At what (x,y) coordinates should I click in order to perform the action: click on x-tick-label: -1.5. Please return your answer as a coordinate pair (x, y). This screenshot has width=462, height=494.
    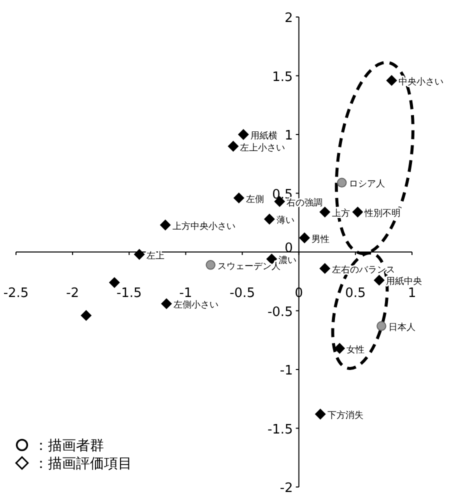
    Looking at the image, I should click on (129, 293).